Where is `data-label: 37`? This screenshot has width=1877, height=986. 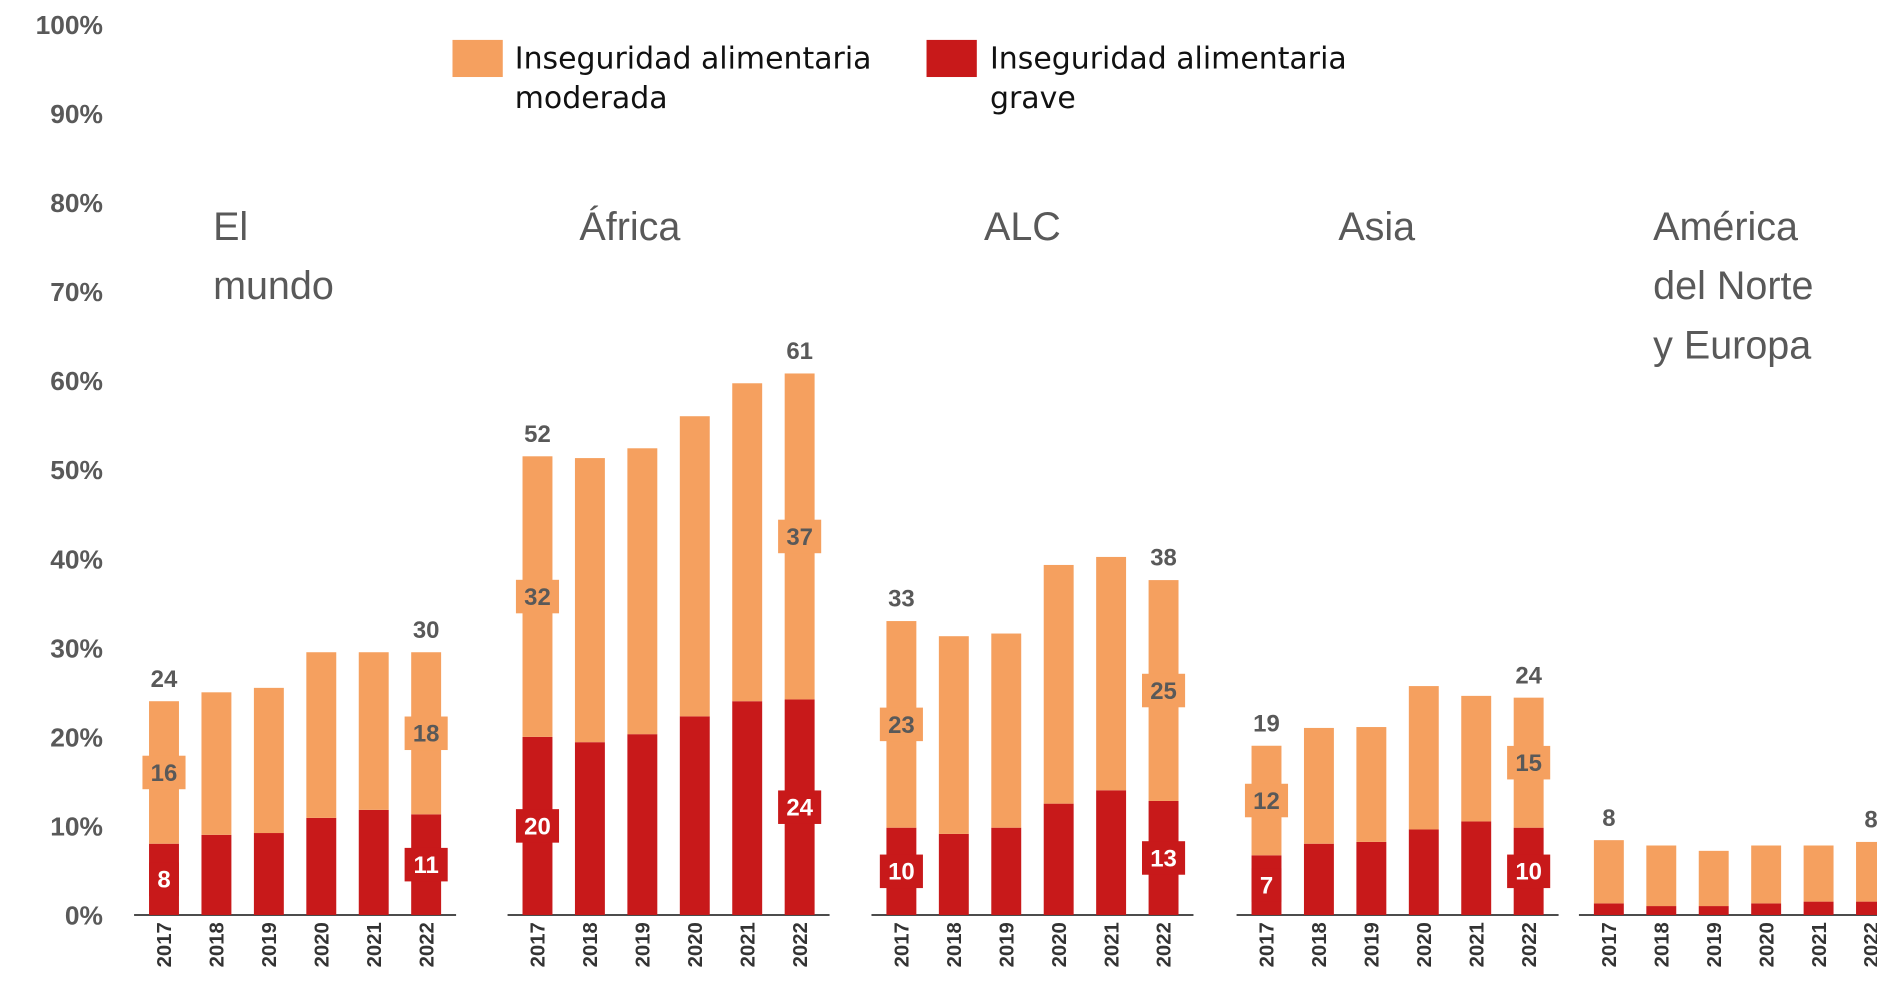 data-label: 37 is located at coordinates (799, 537).